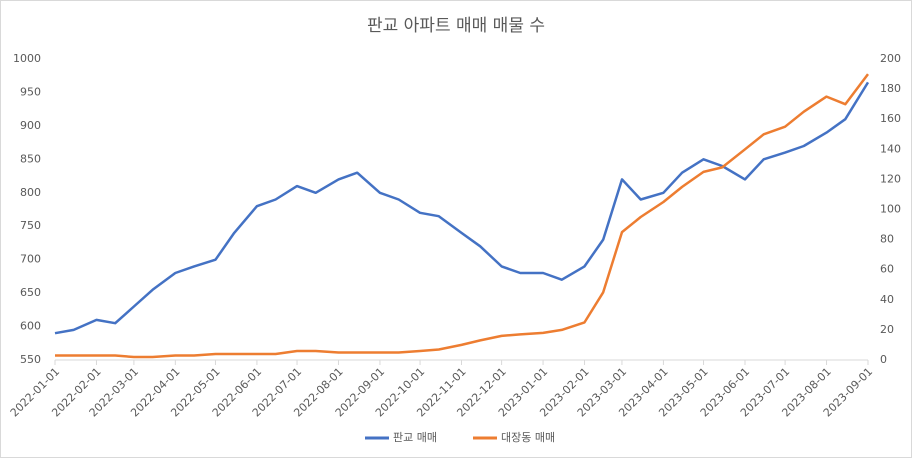 The width and height of the screenshot is (912, 462). What do you see at coordinates (30, 225) in the screenshot?
I see `y-tick-label: 750` at bounding box center [30, 225].